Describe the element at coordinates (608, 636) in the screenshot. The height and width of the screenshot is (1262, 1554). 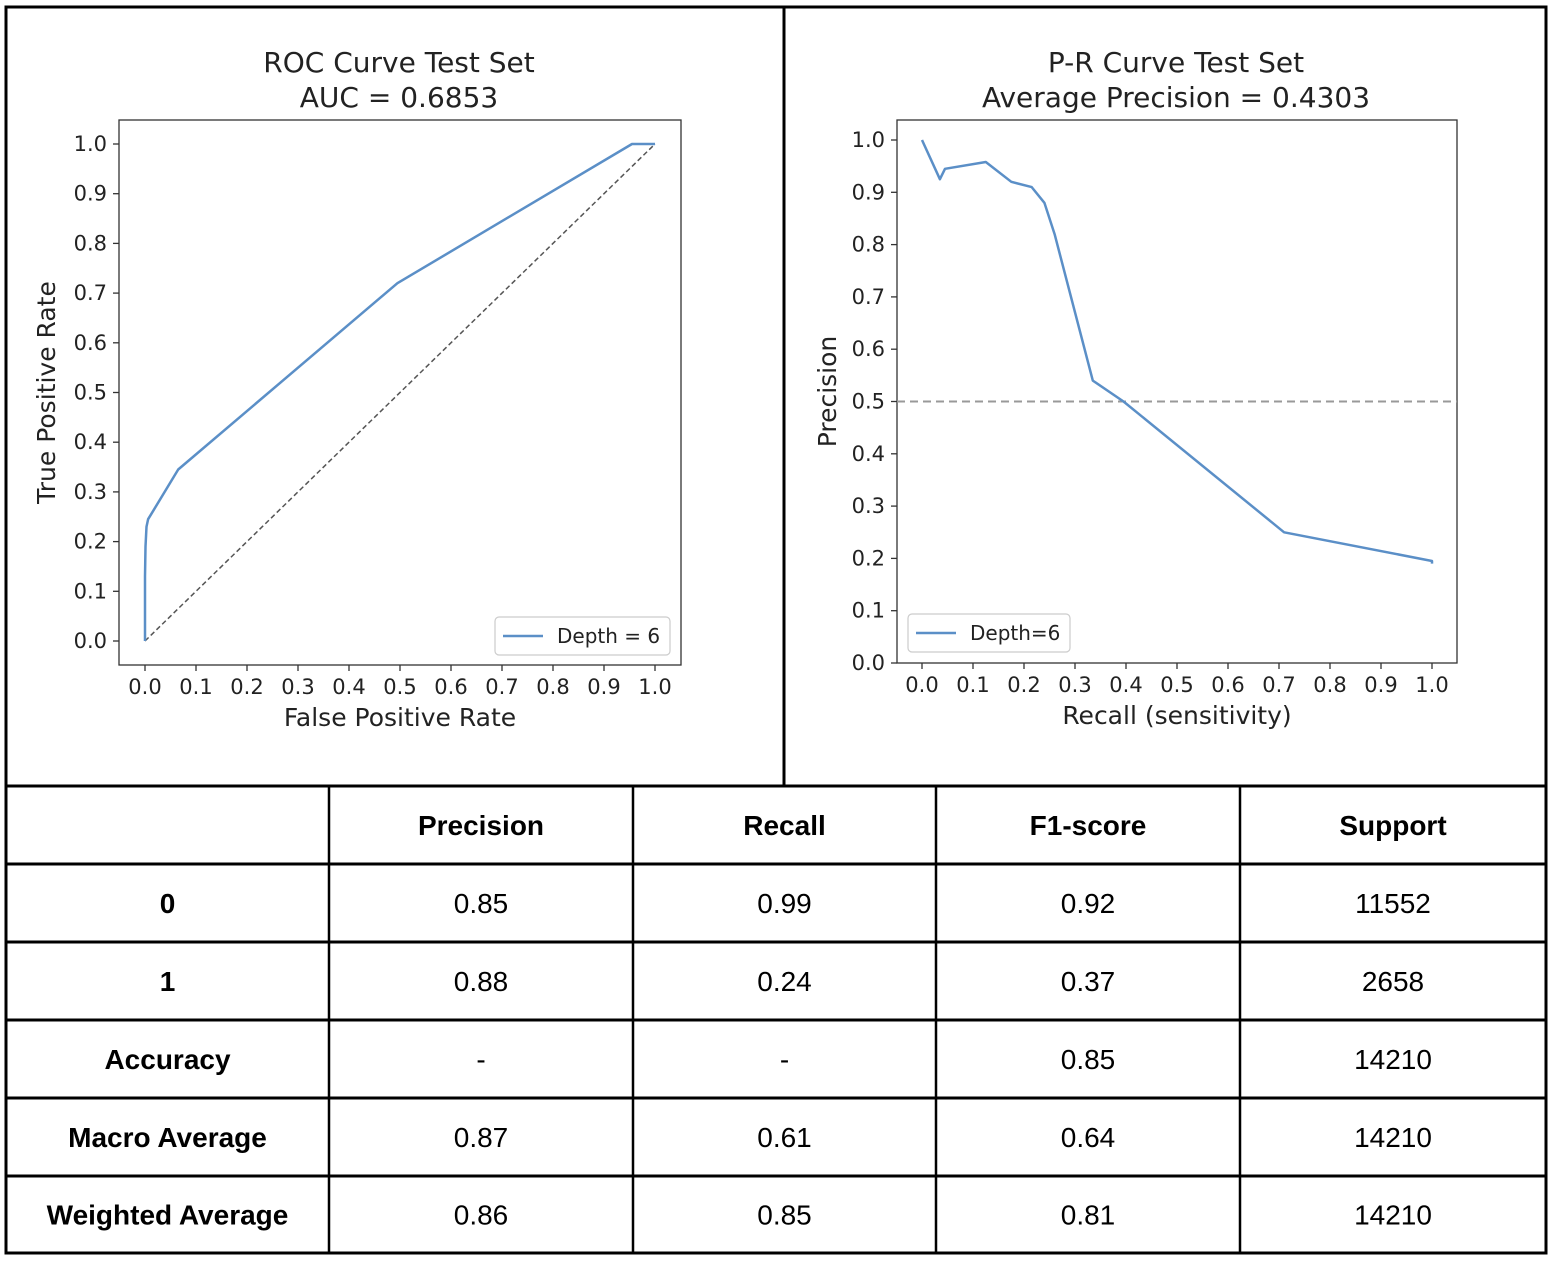
I see `legend-label: Depth = 6` at that location.